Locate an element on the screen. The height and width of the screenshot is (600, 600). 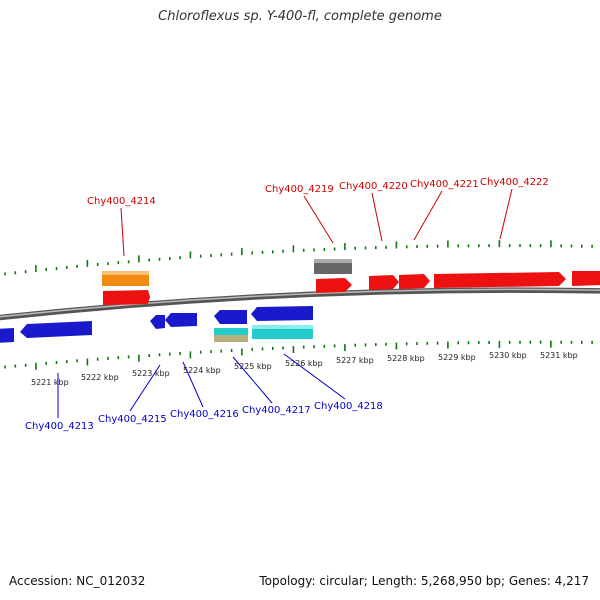
scale-label: 5224 kbp is located at coordinates (202, 370).